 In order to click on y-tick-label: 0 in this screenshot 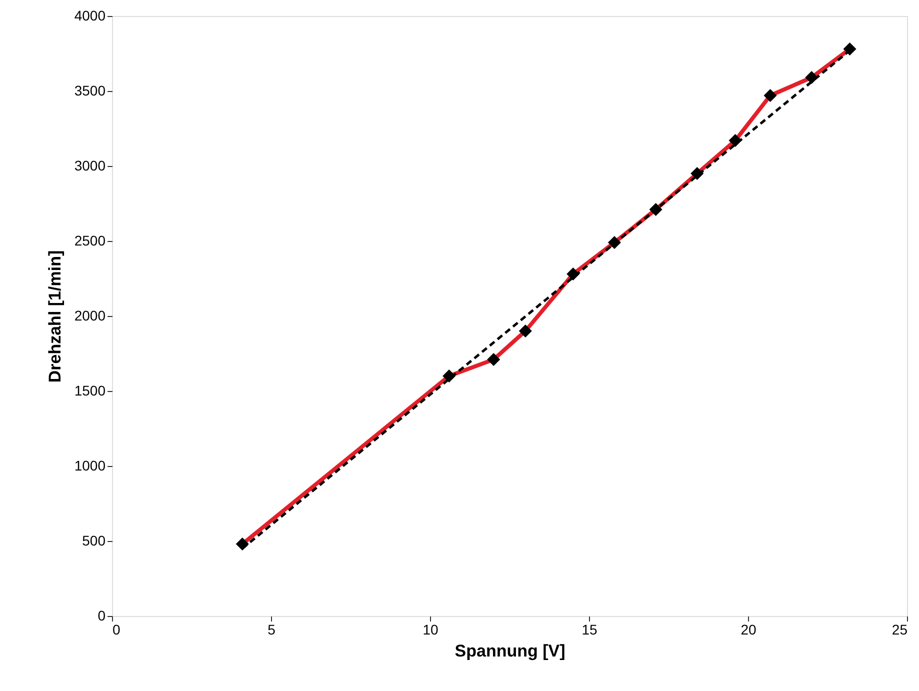, I will do `click(102, 616)`.